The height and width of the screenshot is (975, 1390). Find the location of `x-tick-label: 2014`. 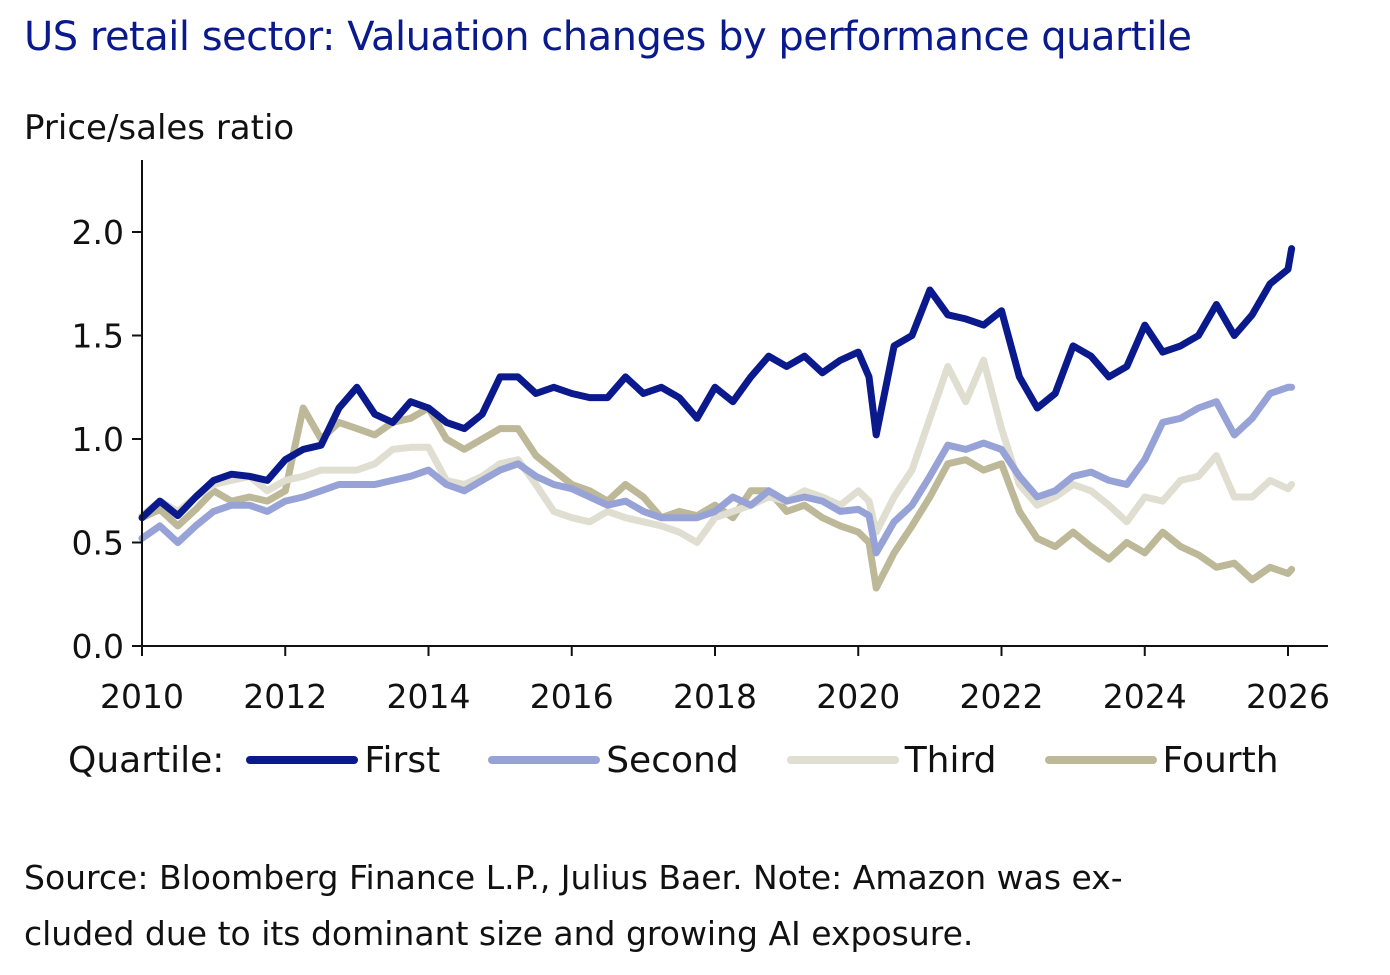

x-tick-label: 2014 is located at coordinates (429, 696).